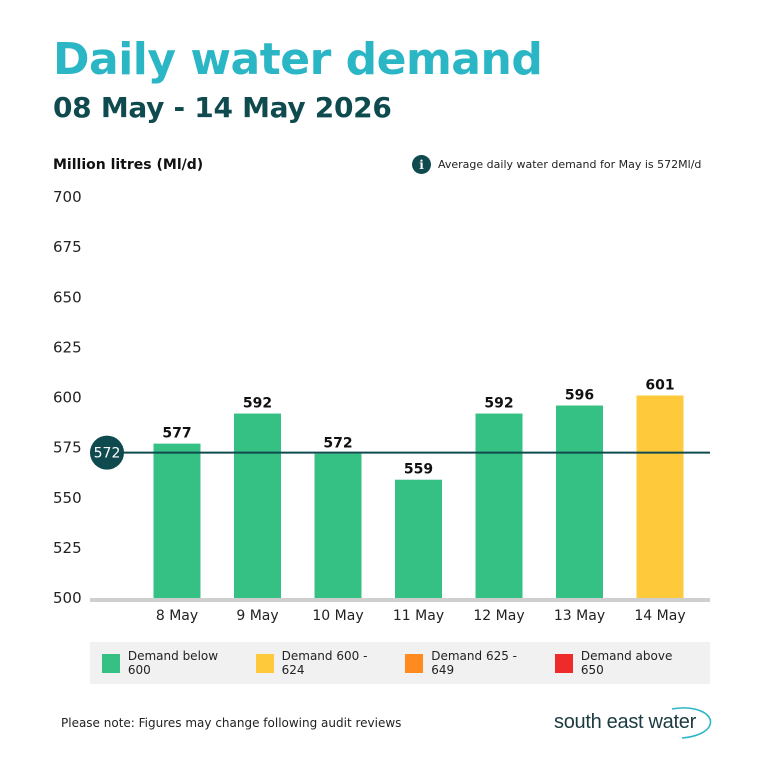 Image resolution: width=768 pixels, height=768 pixels. Describe the element at coordinates (177, 616) in the screenshot. I see `x-tick-label: 8 May` at that location.